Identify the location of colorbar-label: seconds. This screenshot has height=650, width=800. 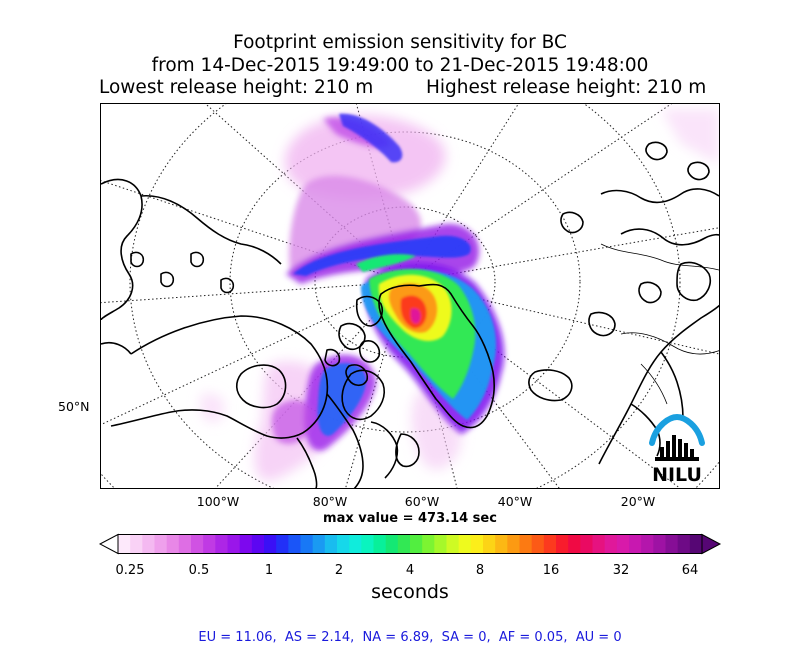
(410, 592).